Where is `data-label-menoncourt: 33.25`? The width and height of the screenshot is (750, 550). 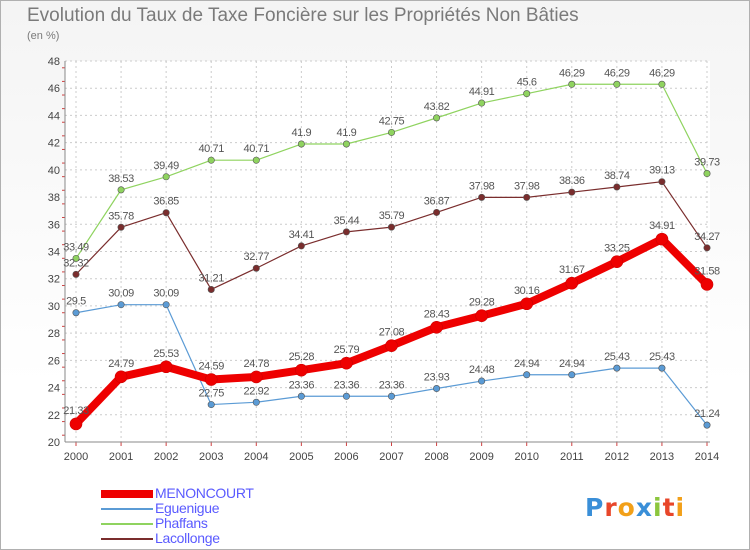 data-label-menoncourt: 33.25 is located at coordinates (617, 249).